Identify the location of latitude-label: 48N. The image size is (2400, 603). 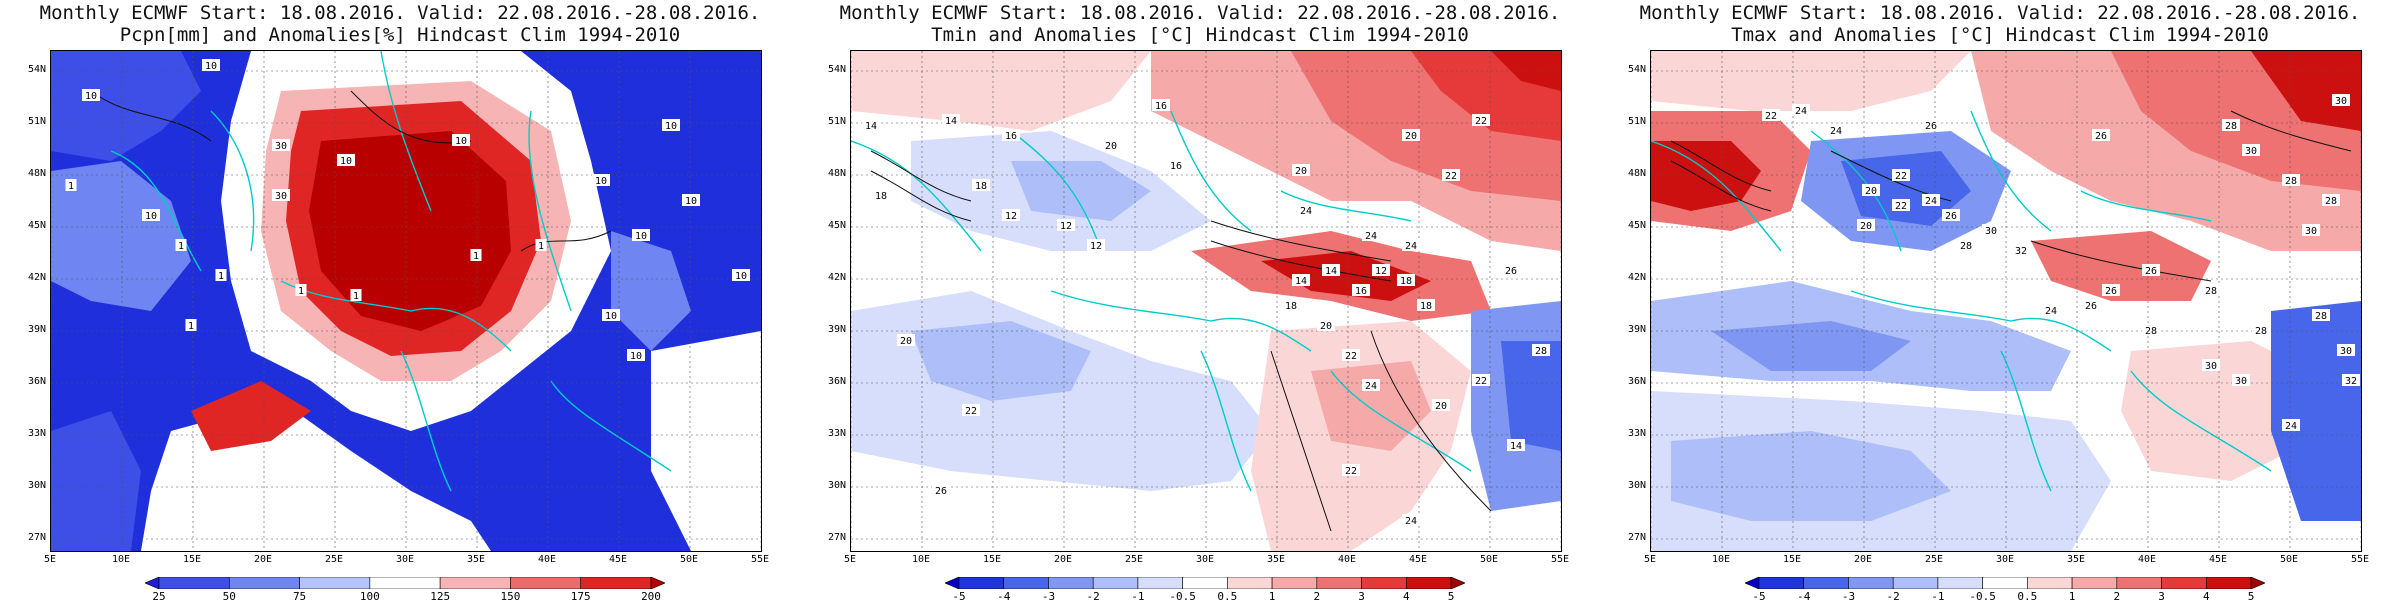
(1636, 173).